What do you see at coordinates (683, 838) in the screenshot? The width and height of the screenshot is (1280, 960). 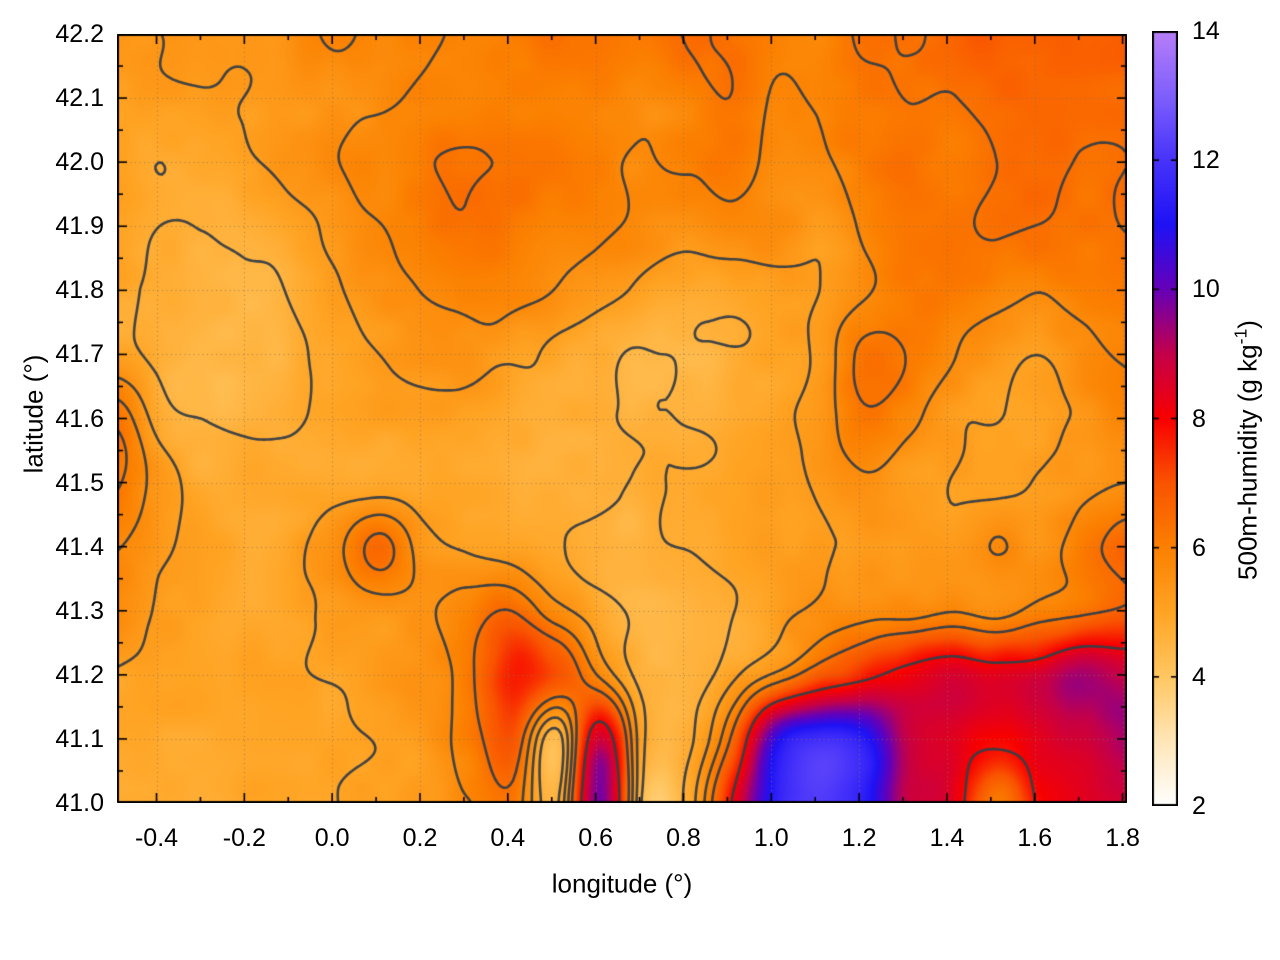 I see `x-tick-label: 0.8` at bounding box center [683, 838].